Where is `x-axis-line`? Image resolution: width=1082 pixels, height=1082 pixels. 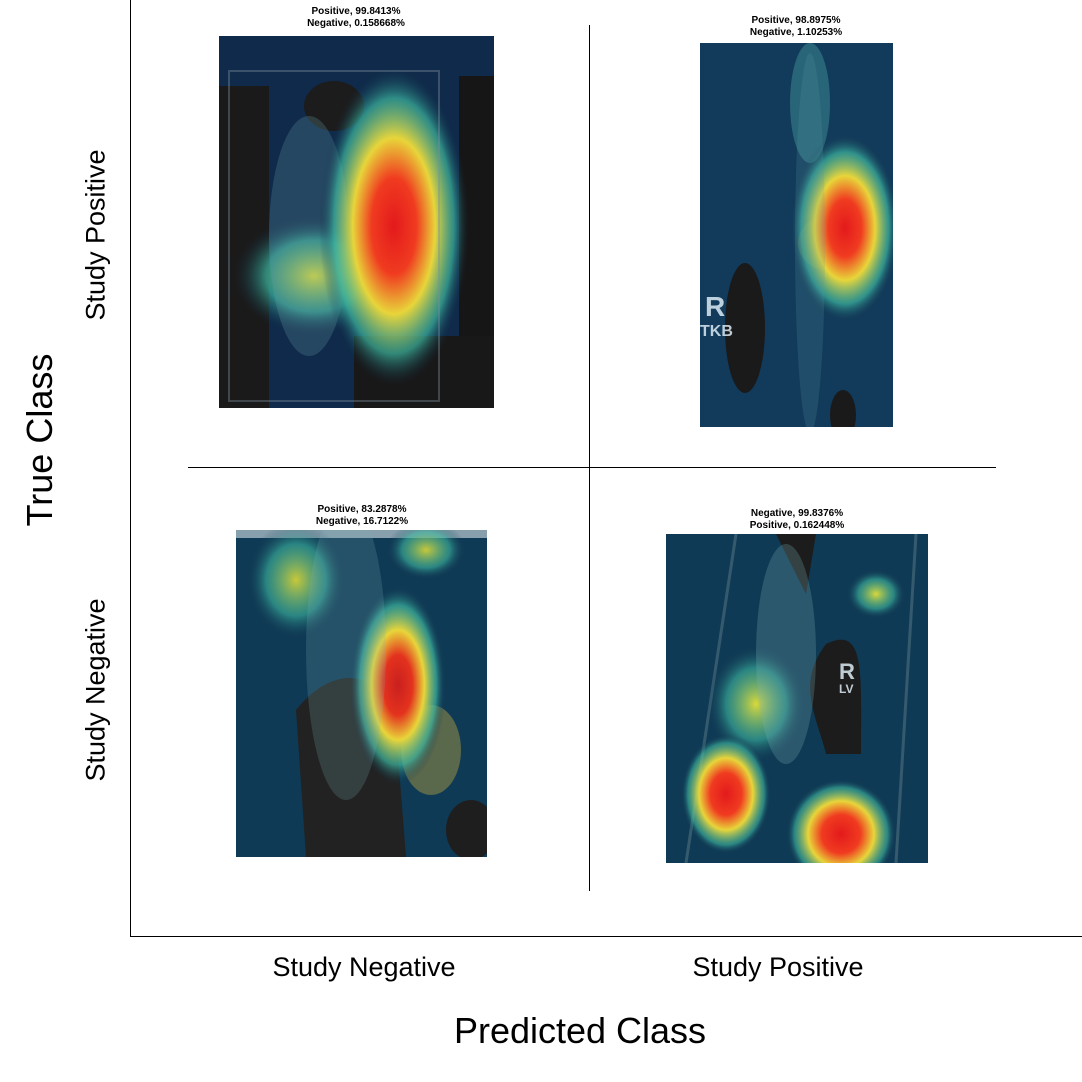
x-axis-line is located at coordinates (606, 936).